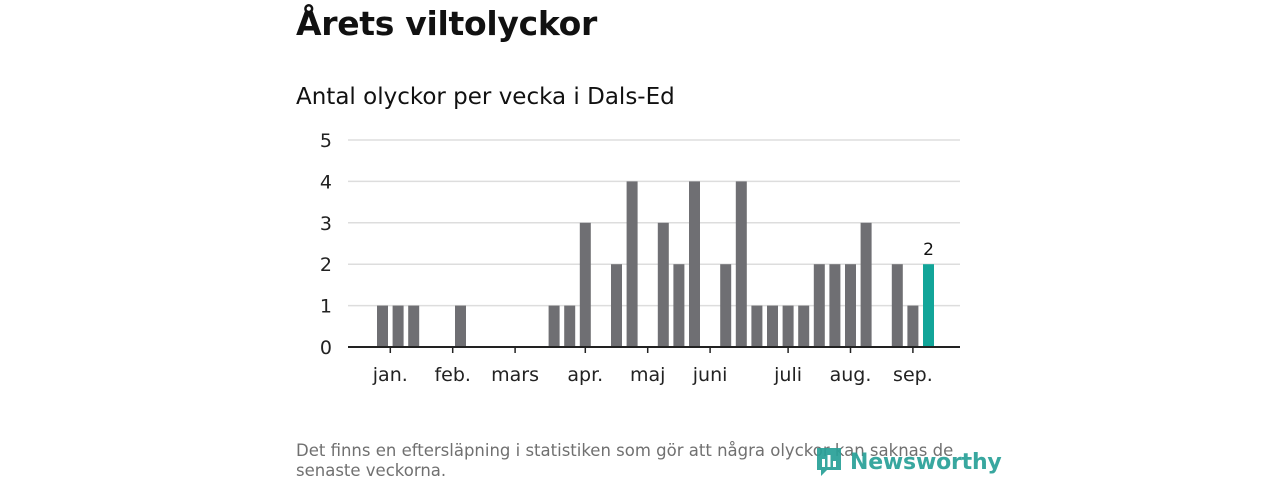  What do you see at coordinates (585, 375) in the screenshot?
I see `x-tick-label: apr.` at bounding box center [585, 375].